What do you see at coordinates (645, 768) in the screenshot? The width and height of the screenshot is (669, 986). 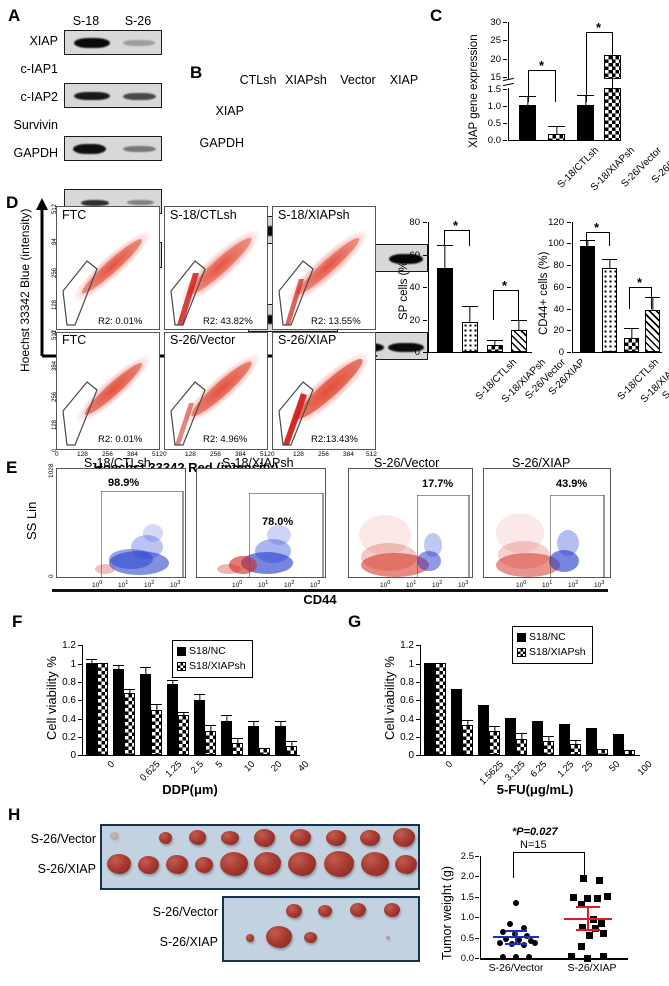 I see `panelG-xtick-7: 100` at bounding box center [645, 768].